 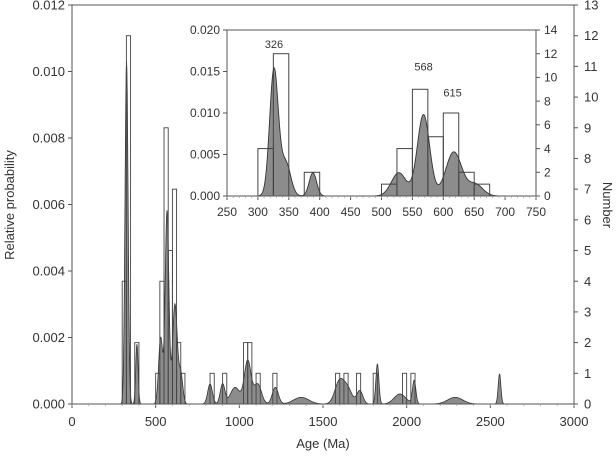 What do you see at coordinates (591, 66) in the screenshot?
I see `main-y-right-tick-label: 11` at bounding box center [591, 66].